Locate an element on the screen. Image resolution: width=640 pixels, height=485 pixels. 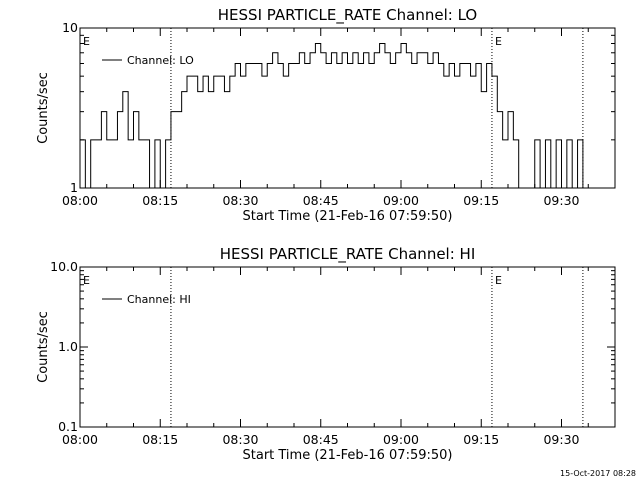
chart-1-x-axis-label: Start Time (21-Feb-16 07:59:50) is located at coordinates (348, 216).